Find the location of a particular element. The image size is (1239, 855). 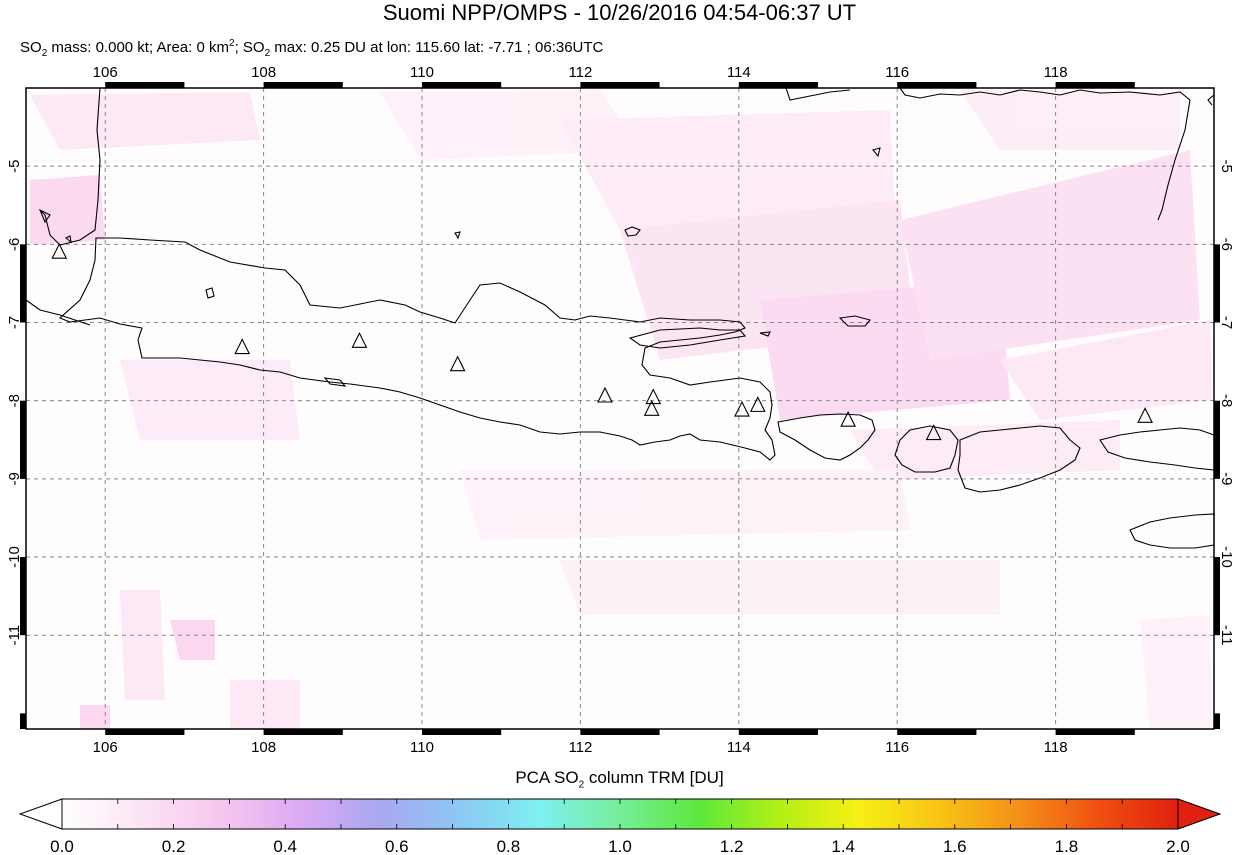

lat-tick-label-right: -9 is located at coordinates (1226, 478).